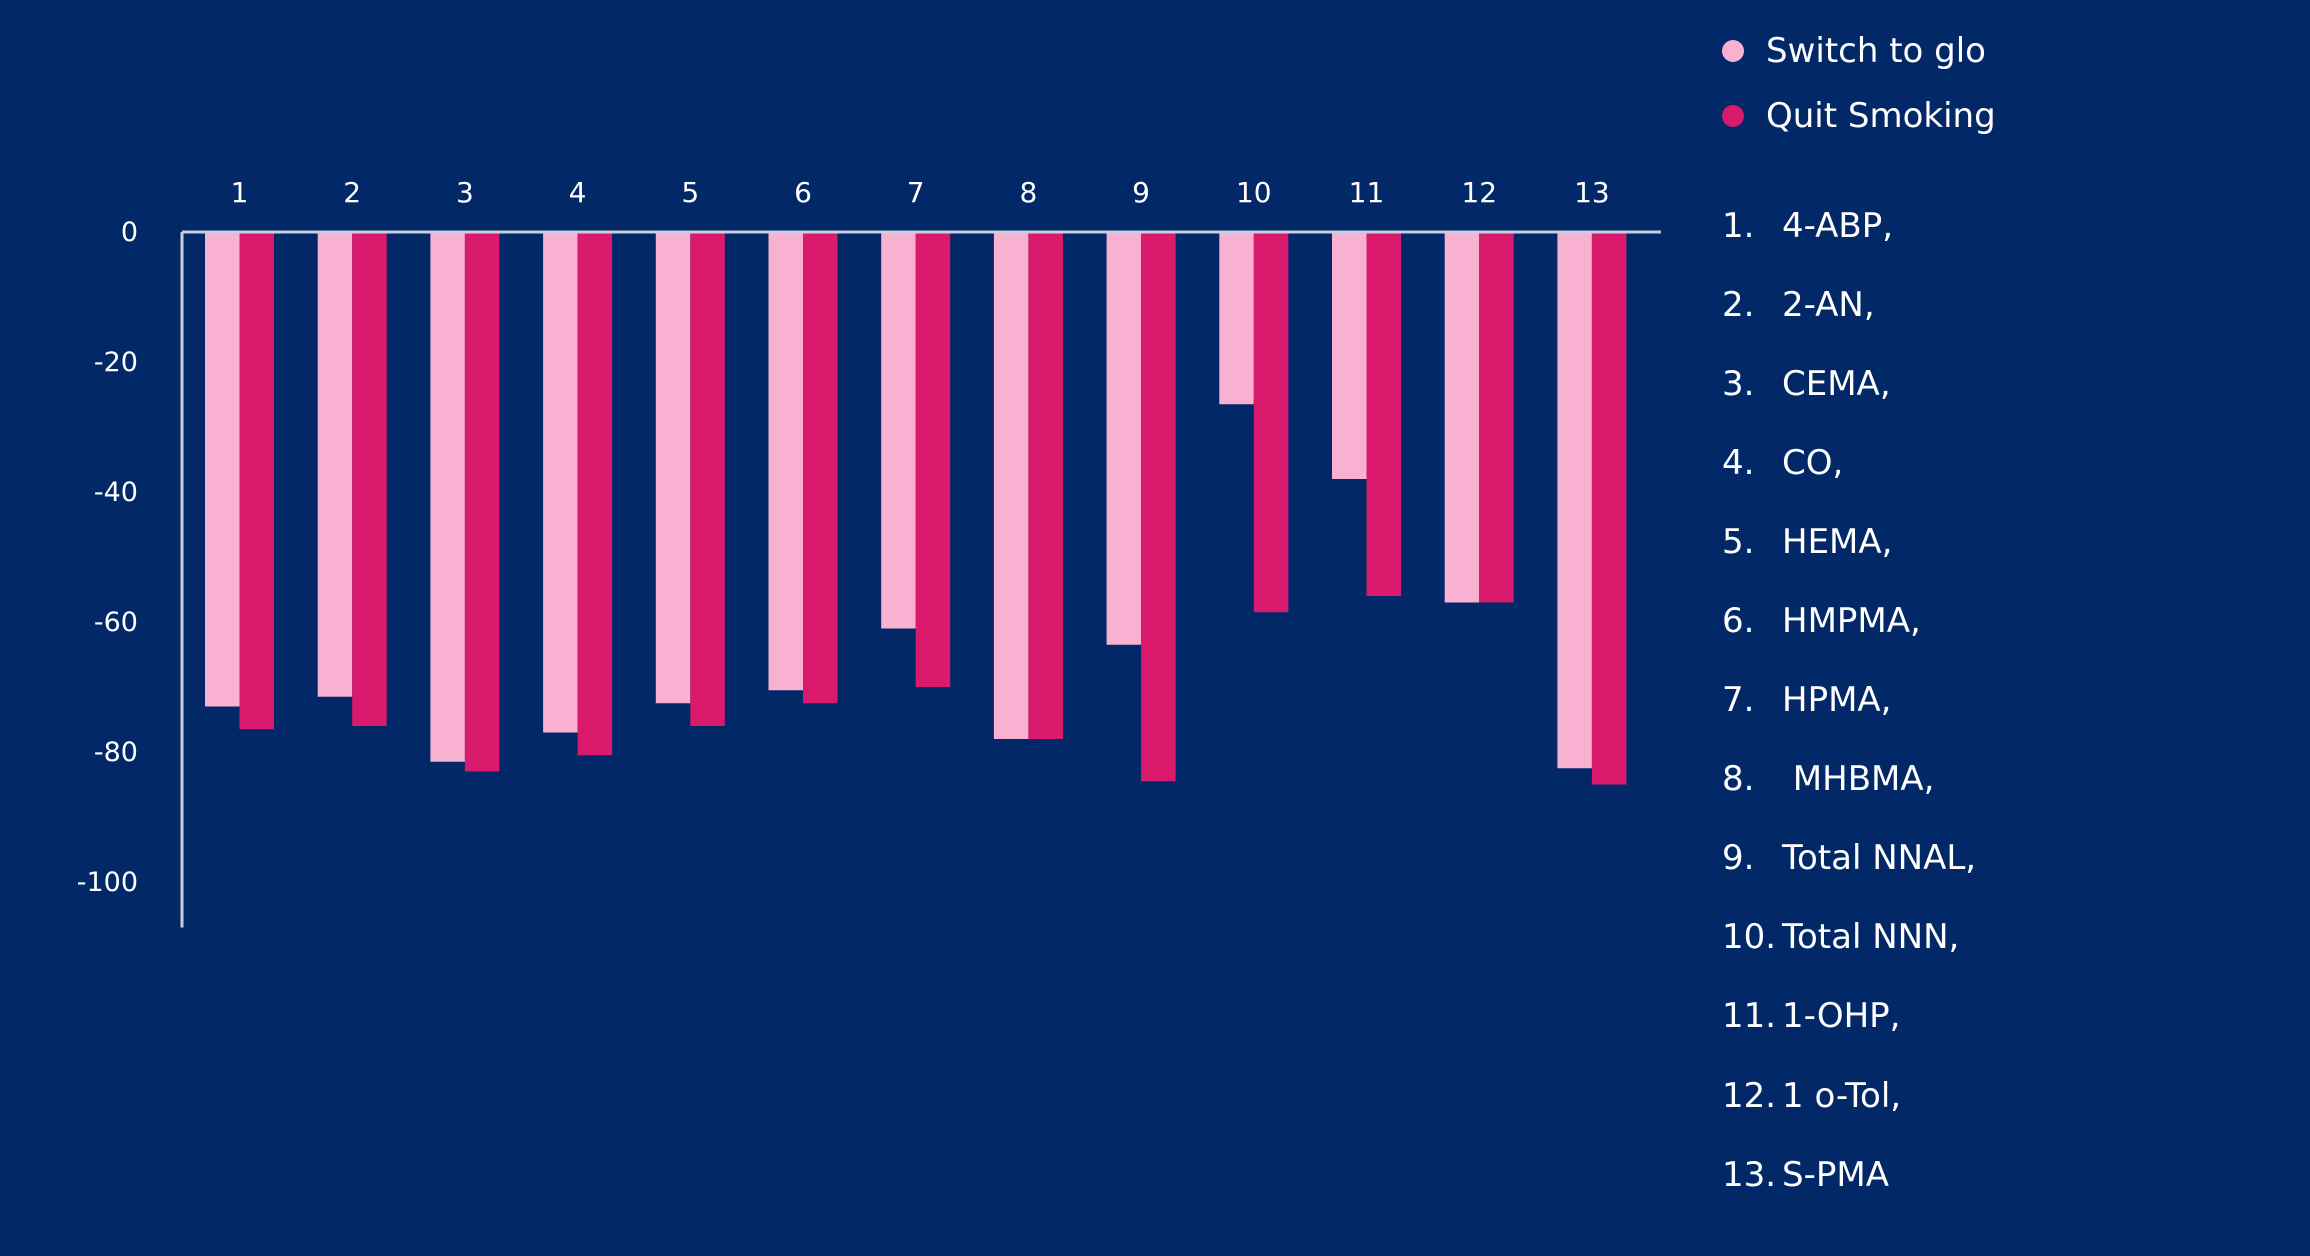 The height and width of the screenshot is (1256, 2310). Describe the element at coordinates (352, 192) in the screenshot. I see `x-tick-label: 2` at that location.